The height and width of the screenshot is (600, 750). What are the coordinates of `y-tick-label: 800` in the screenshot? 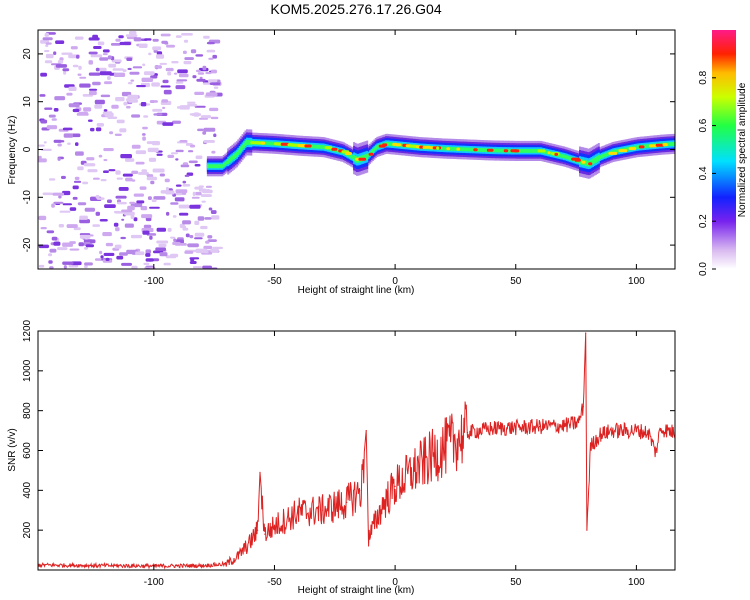 It's located at (27, 410).